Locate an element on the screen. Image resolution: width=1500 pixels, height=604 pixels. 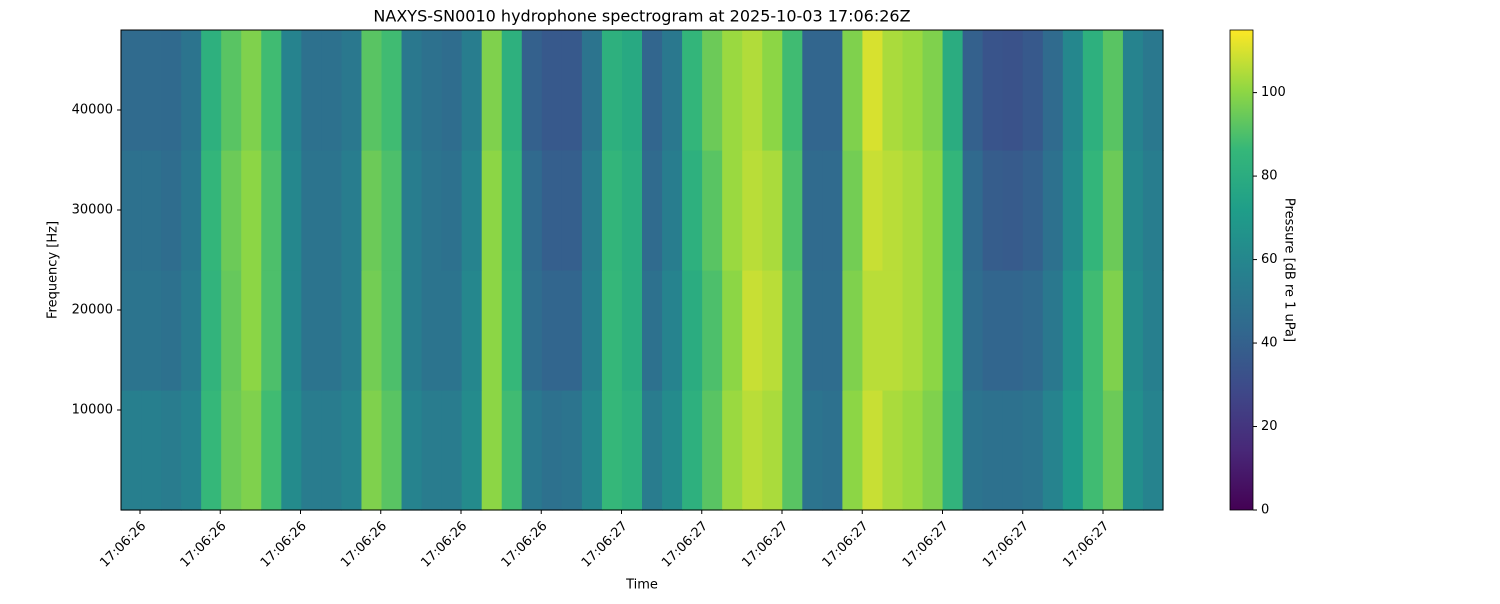
colorbar-tick-label: 20 is located at coordinates (1269, 426).